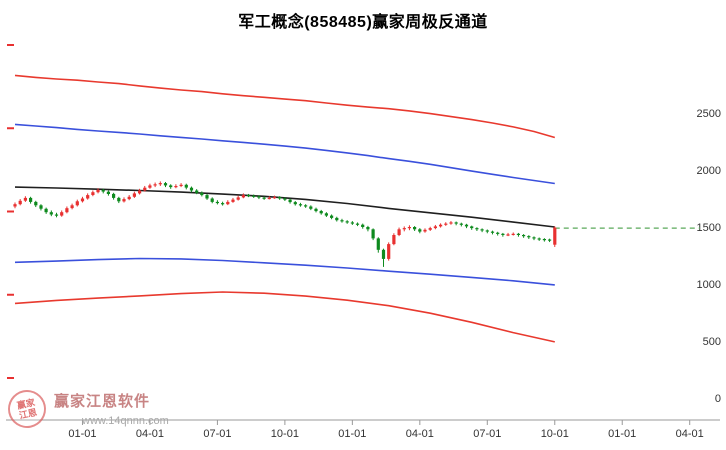 The width and height of the screenshot is (726, 450). I want to click on y-tick-label: 1000, so click(709, 285).